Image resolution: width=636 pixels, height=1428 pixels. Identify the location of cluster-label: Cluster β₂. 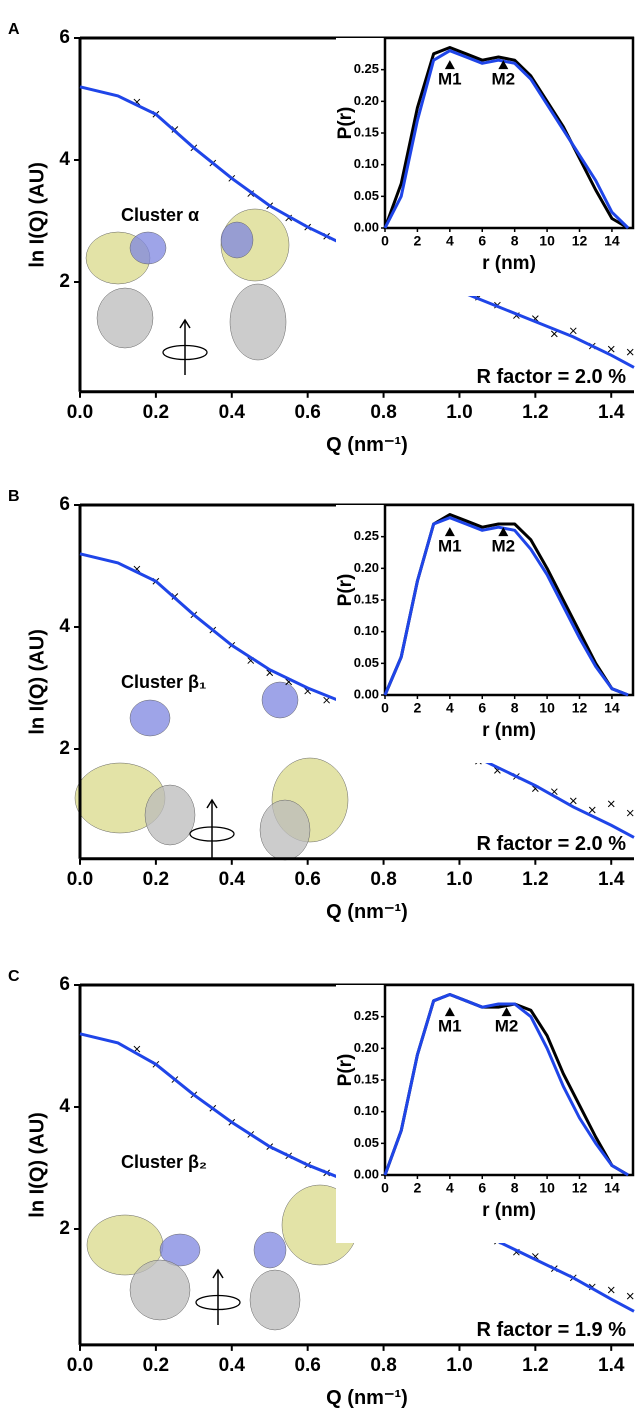
(164, 1162).